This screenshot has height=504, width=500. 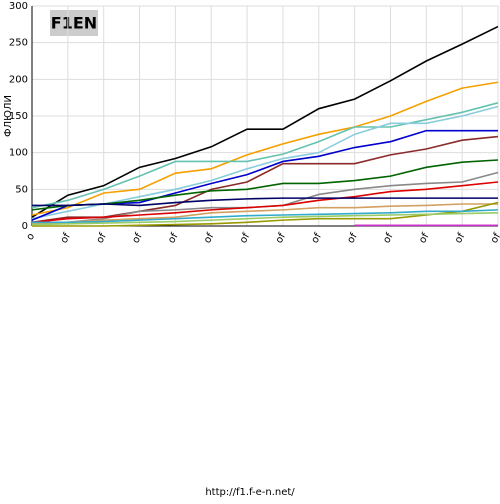 What do you see at coordinates (31, 237) in the screenshot?
I see `x-tick-label: o` at bounding box center [31, 237].